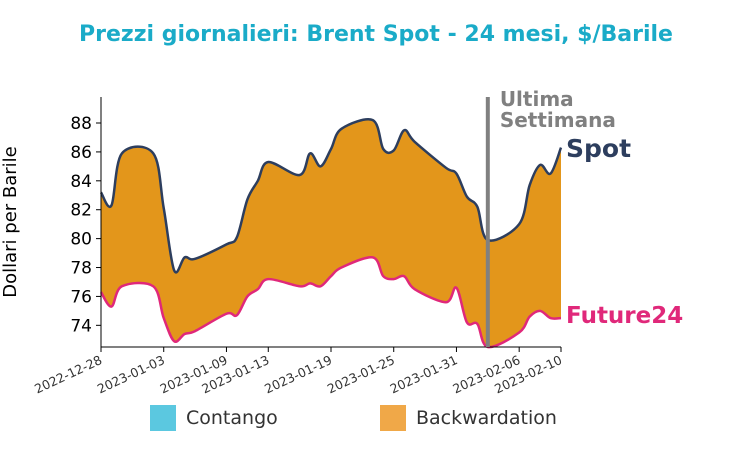  I want to click on legend-label-contango: Contango, so click(232, 418).